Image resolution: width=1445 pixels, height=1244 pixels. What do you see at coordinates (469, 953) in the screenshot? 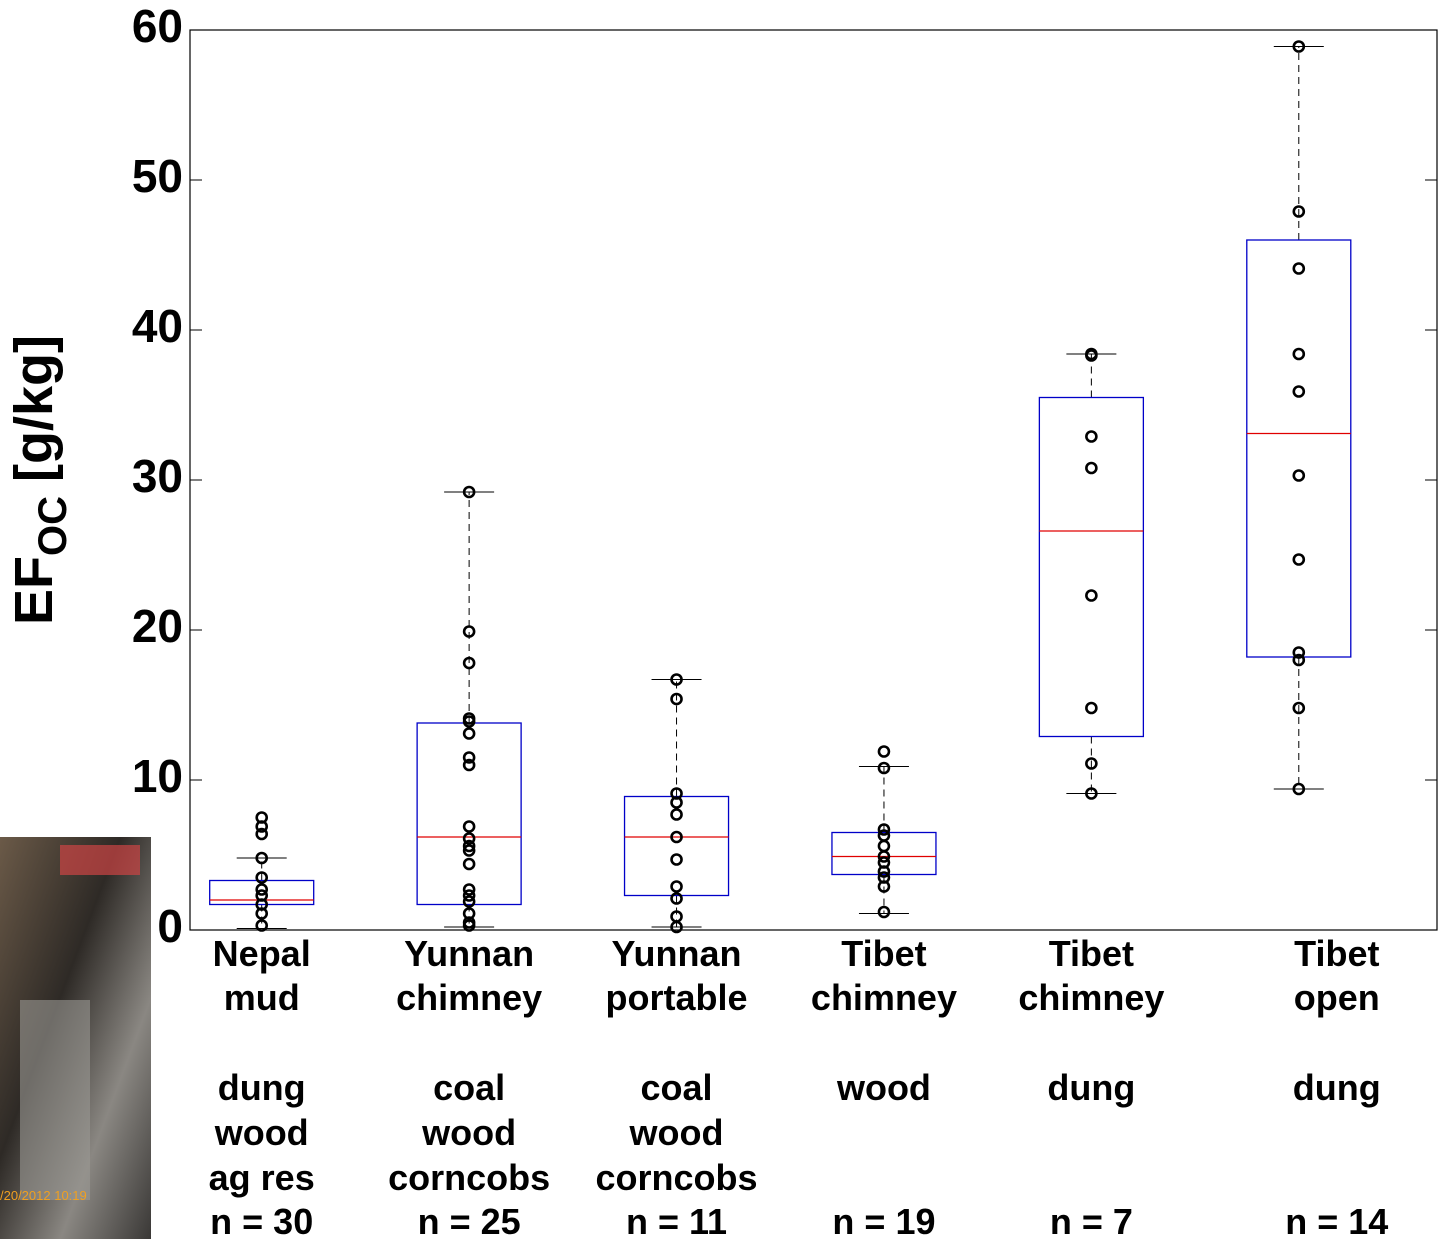
I see `category-label: Yunnan` at bounding box center [469, 953].